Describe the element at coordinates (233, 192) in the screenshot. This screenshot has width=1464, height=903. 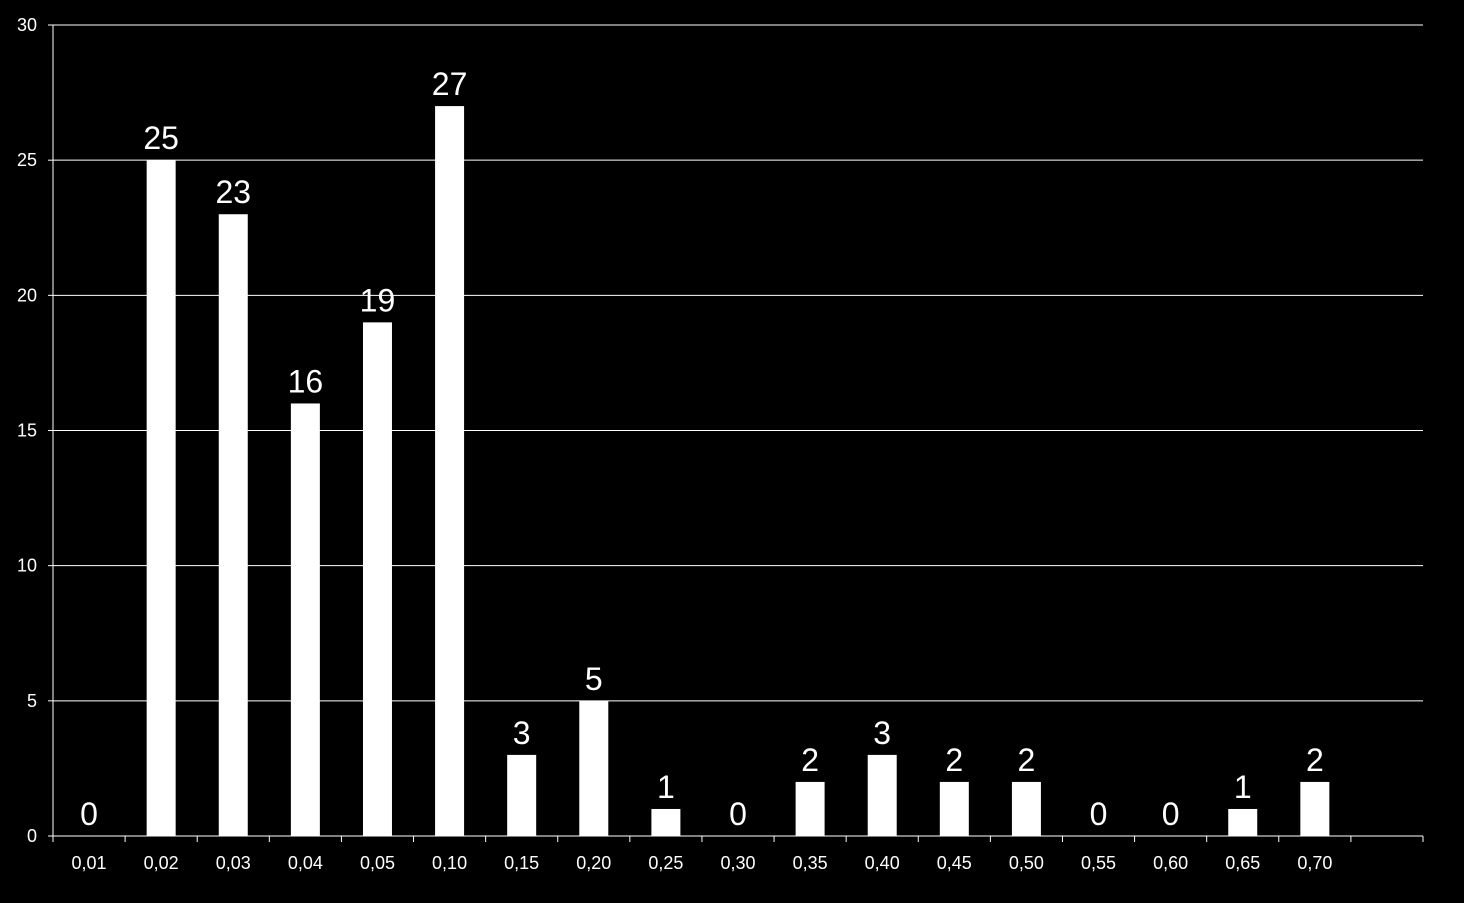
I see `data-label: 23` at that location.